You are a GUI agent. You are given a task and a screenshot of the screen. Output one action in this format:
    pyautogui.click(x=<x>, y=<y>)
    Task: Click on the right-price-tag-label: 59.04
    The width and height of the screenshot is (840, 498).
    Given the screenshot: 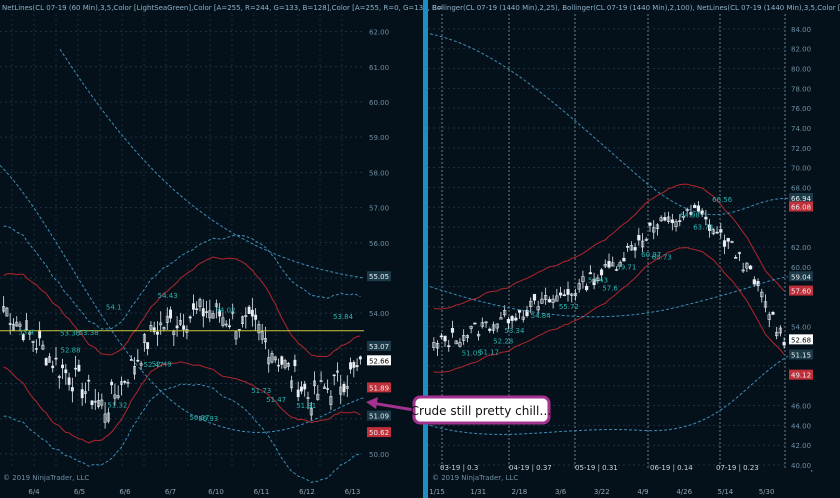 What is the action you would take?
    pyautogui.click(x=801, y=277)
    